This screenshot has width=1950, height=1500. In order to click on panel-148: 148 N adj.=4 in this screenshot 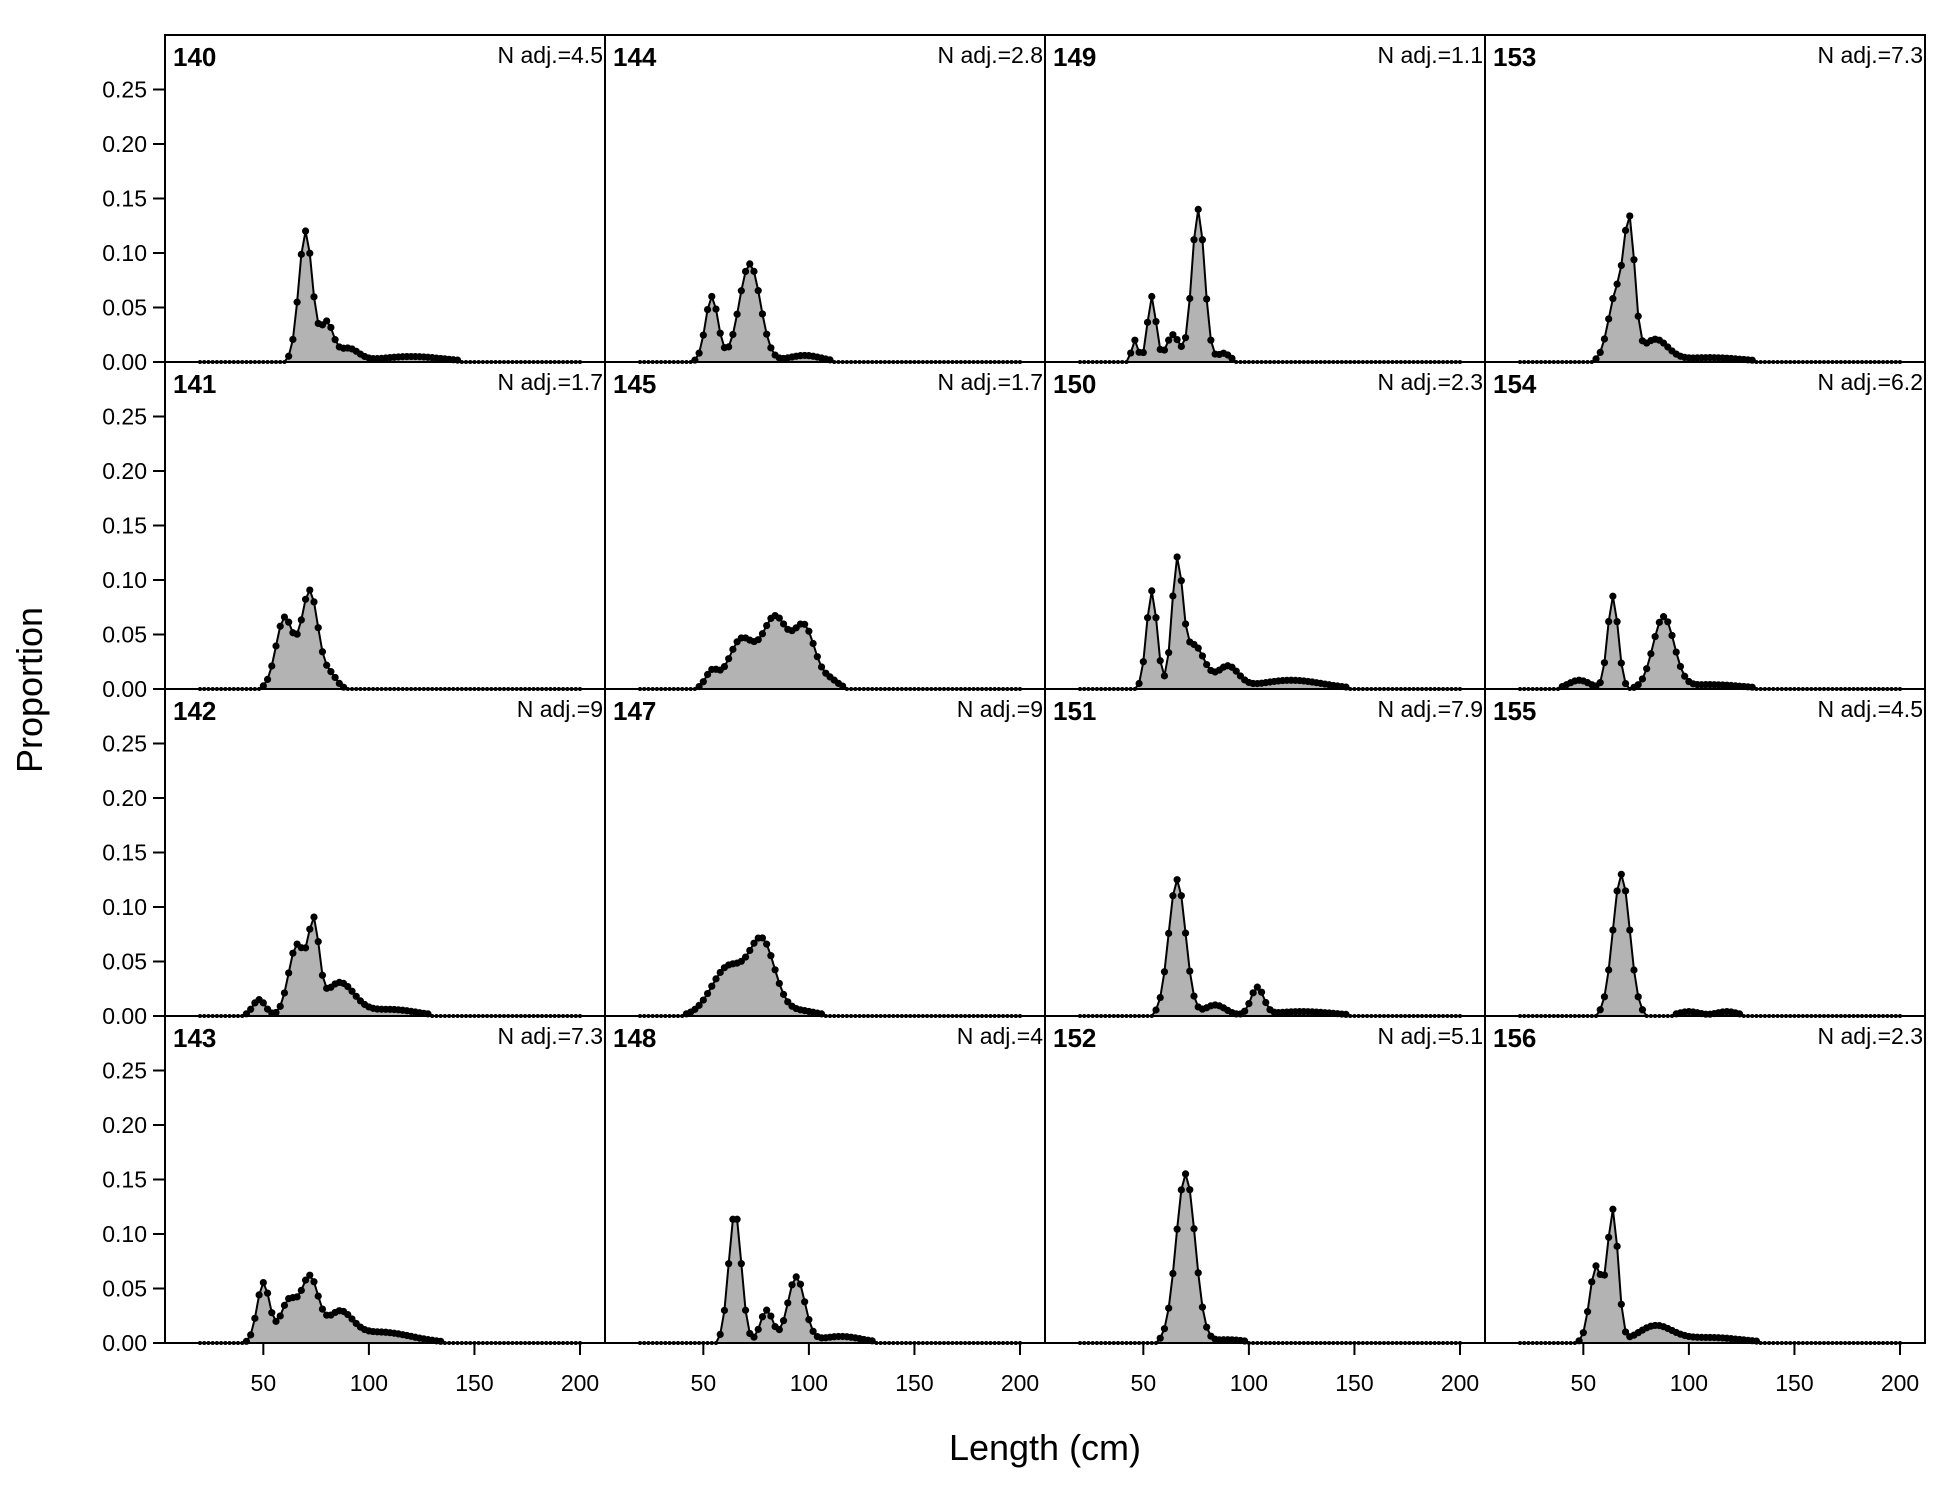, I will do `click(825, 1180)`.